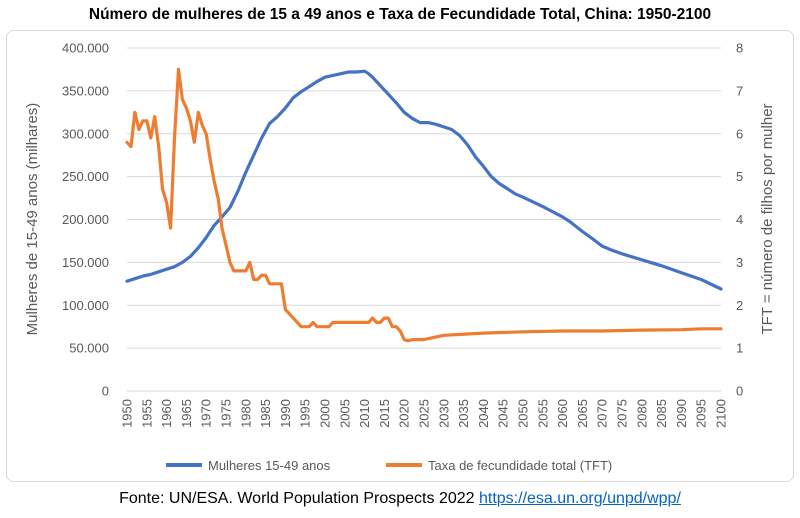  What do you see at coordinates (404, 413) in the screenshot?
I see `x-tick-label: 2020` at bounding box center [404, 413].